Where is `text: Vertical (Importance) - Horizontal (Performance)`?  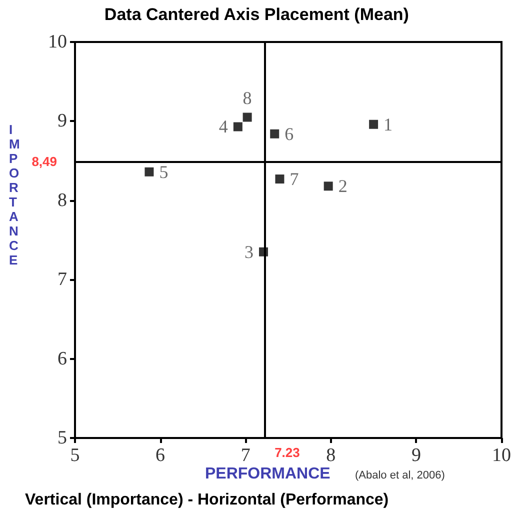
text: Vertical (Importance) - Horizontal (Performance) is located at coordinates (207, 500).